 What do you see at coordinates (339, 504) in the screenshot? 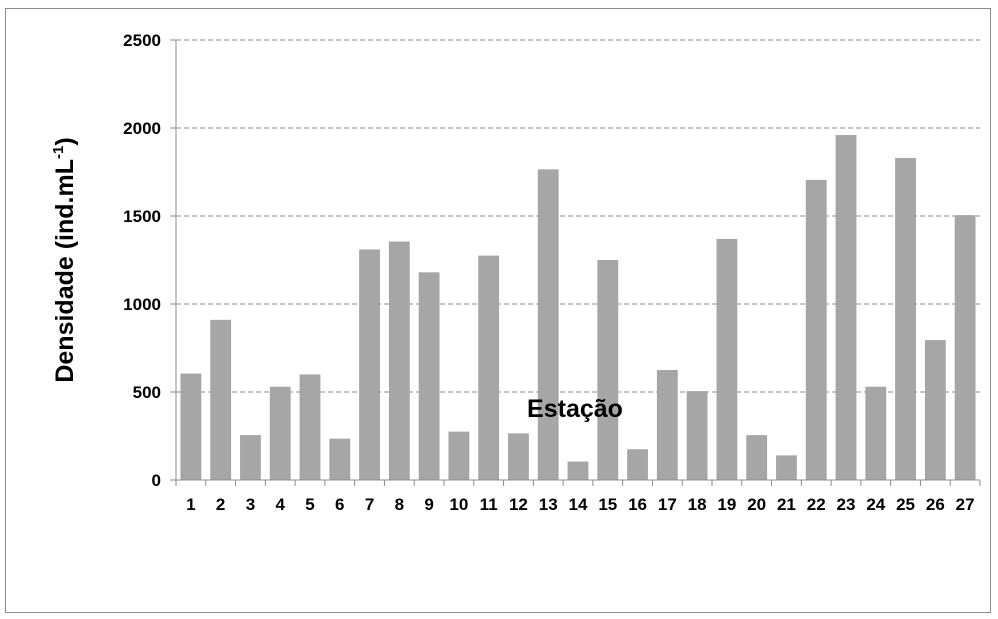
I see `x-tick-label: 6` at bounding box center [339, 504].